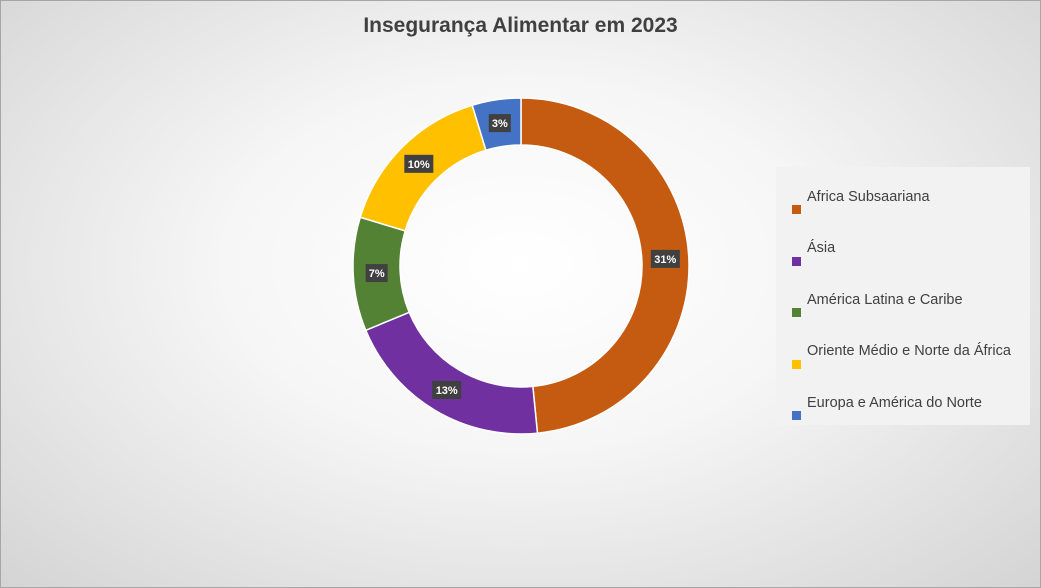 Image resolution: width=1041 pixels, height=588 pixels. I want to click on data-label-text: 3%, so click(500, 124).